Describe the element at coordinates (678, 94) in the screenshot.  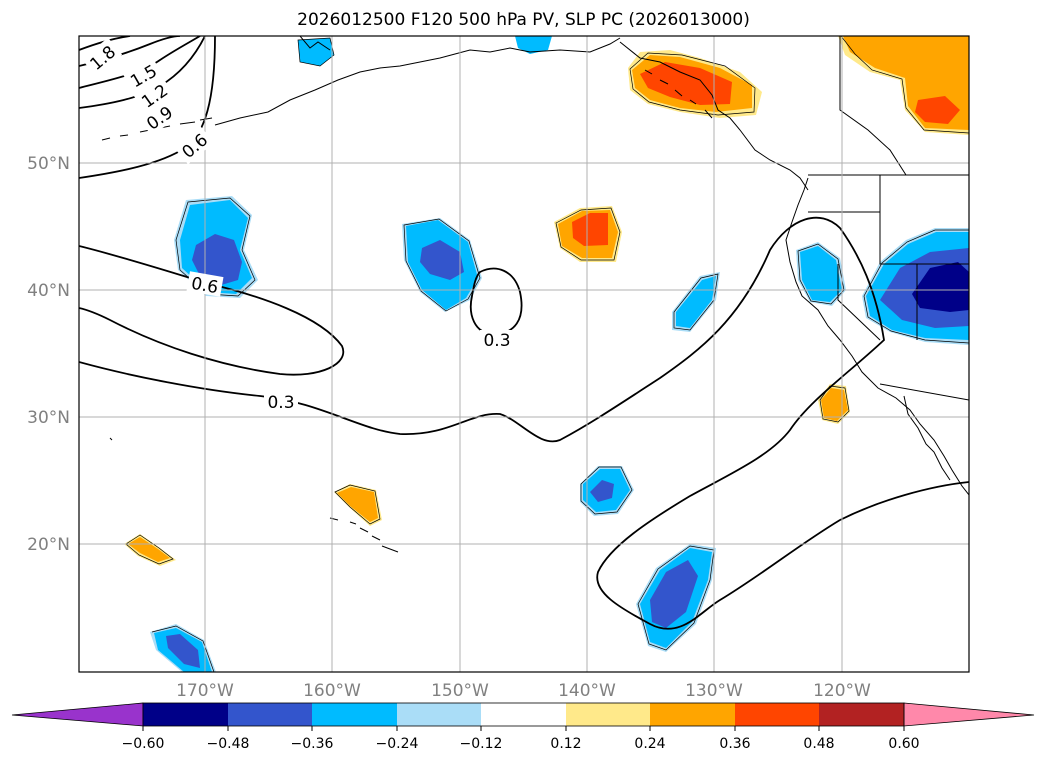
I see `panhandle-islands` at that location.